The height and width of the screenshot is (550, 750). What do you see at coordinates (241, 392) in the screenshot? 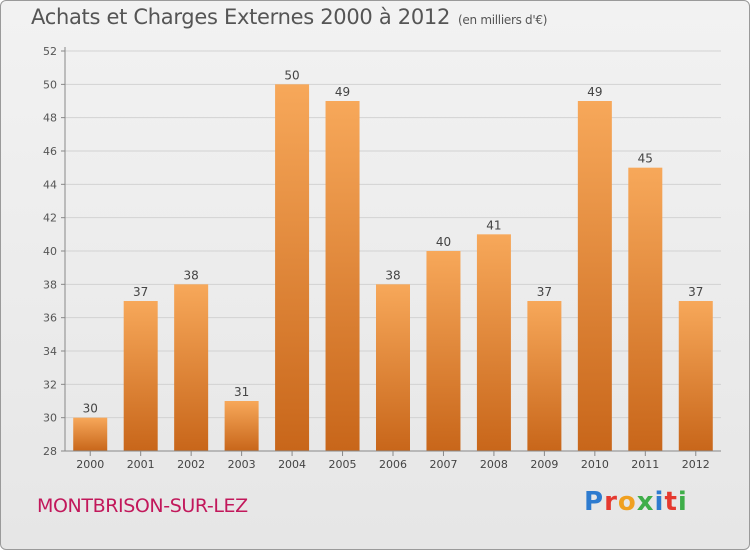
I see `data-label-2003: 31` at bounding box center [241, 392].